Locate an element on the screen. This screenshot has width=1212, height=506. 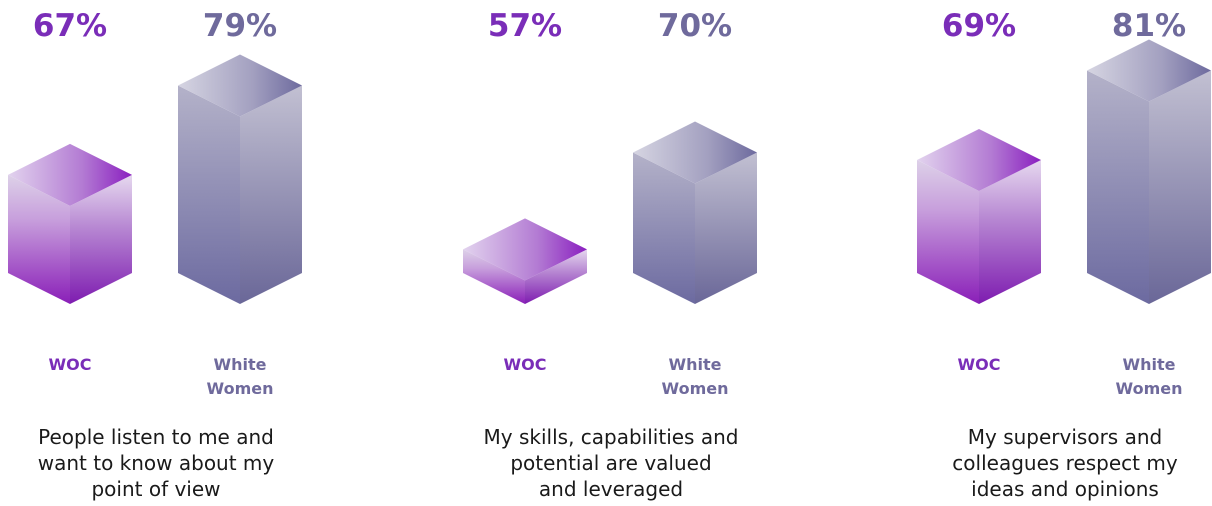
value-label: 79% is located at coordinates (240, 26).